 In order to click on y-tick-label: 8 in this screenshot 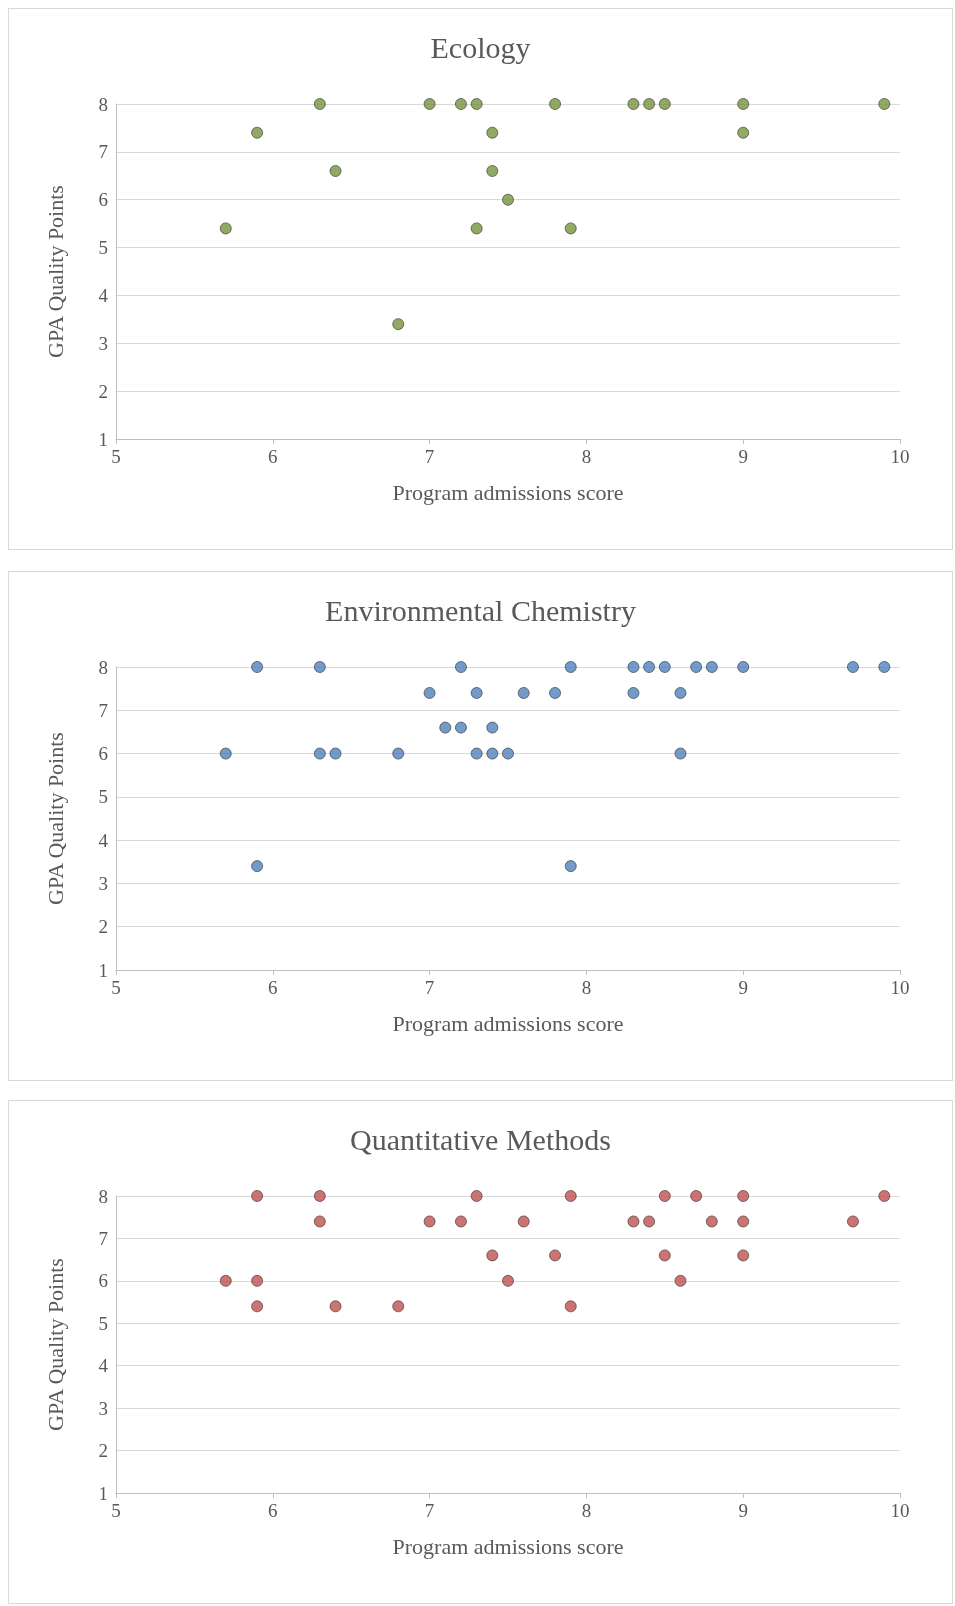, I will do `click(103, 104)`.